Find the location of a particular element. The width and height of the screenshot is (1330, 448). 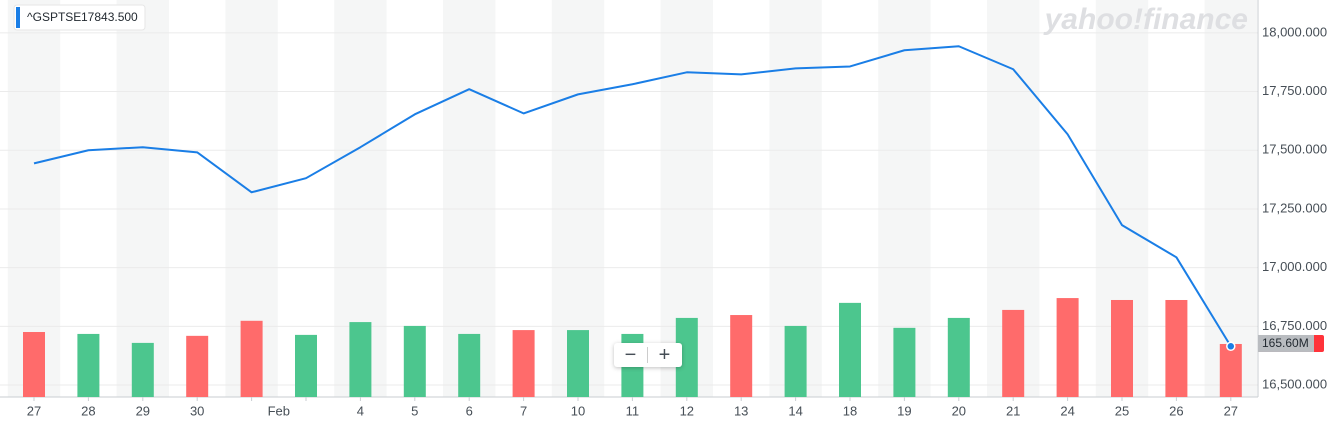

y-tick-label: 17,500.000 is located at coordinates (1294, 149).